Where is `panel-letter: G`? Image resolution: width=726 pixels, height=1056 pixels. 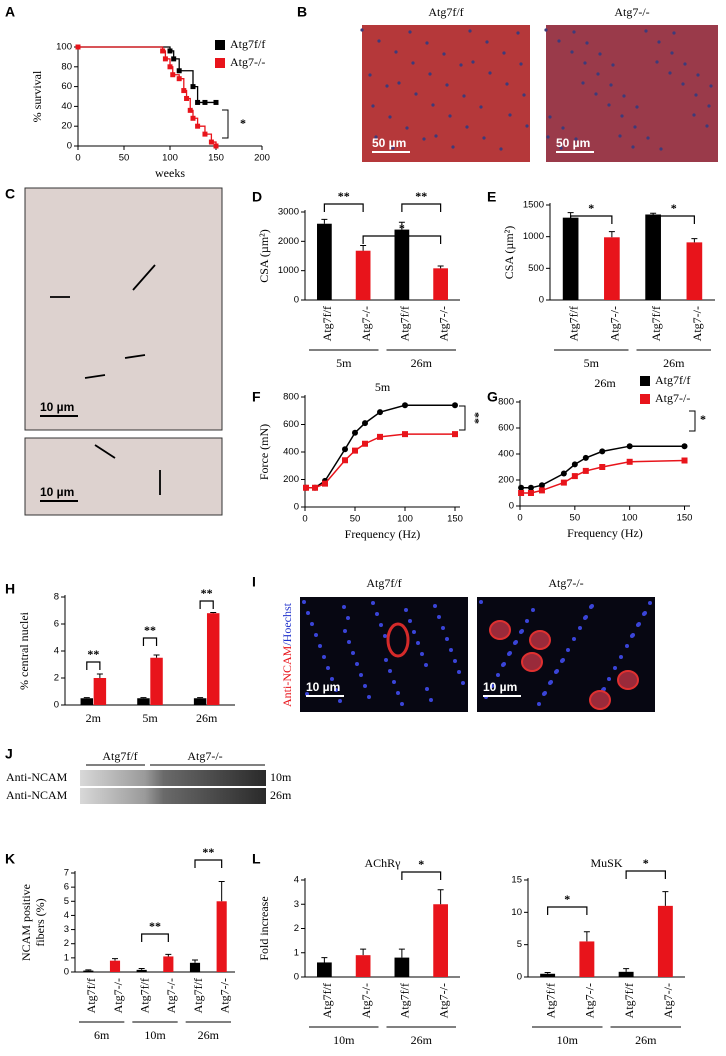
panel-letter: G is located at coordinates (492, 397).